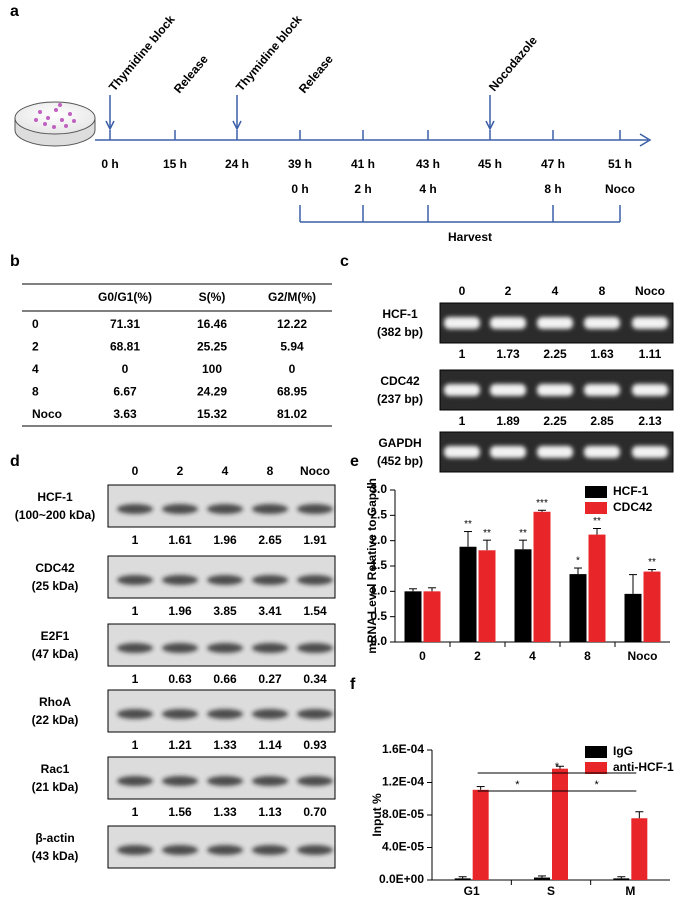  Describe the element at coordinates (643, 656) in the screenshot. I see `x-tick-label: Noco` at that location.